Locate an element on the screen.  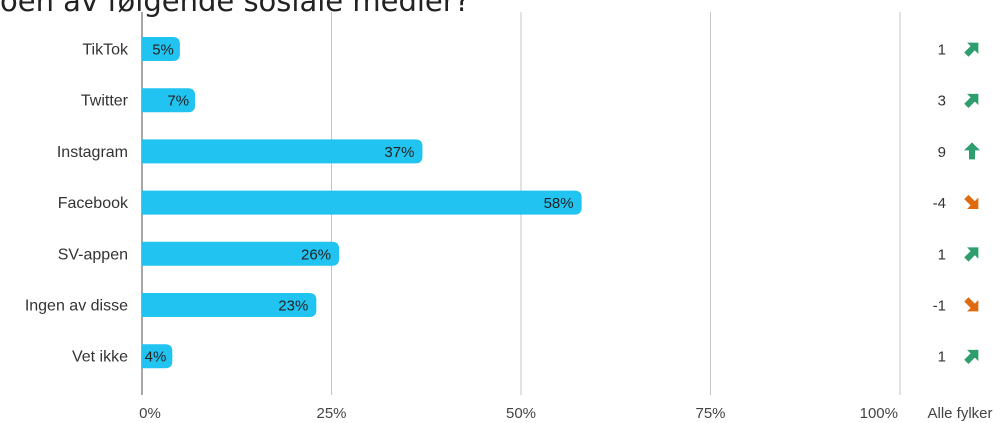
category-label: SV-appen is located at coordinates (93, 254).